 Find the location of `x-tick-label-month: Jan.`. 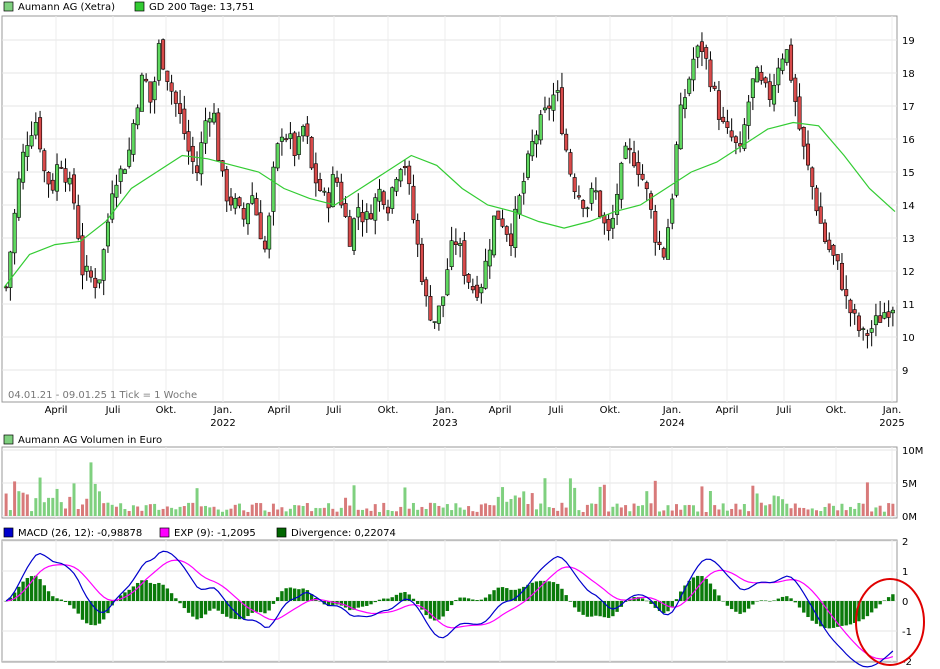

x-tick-label-month: Jan. is located at coordinates (672, 410).